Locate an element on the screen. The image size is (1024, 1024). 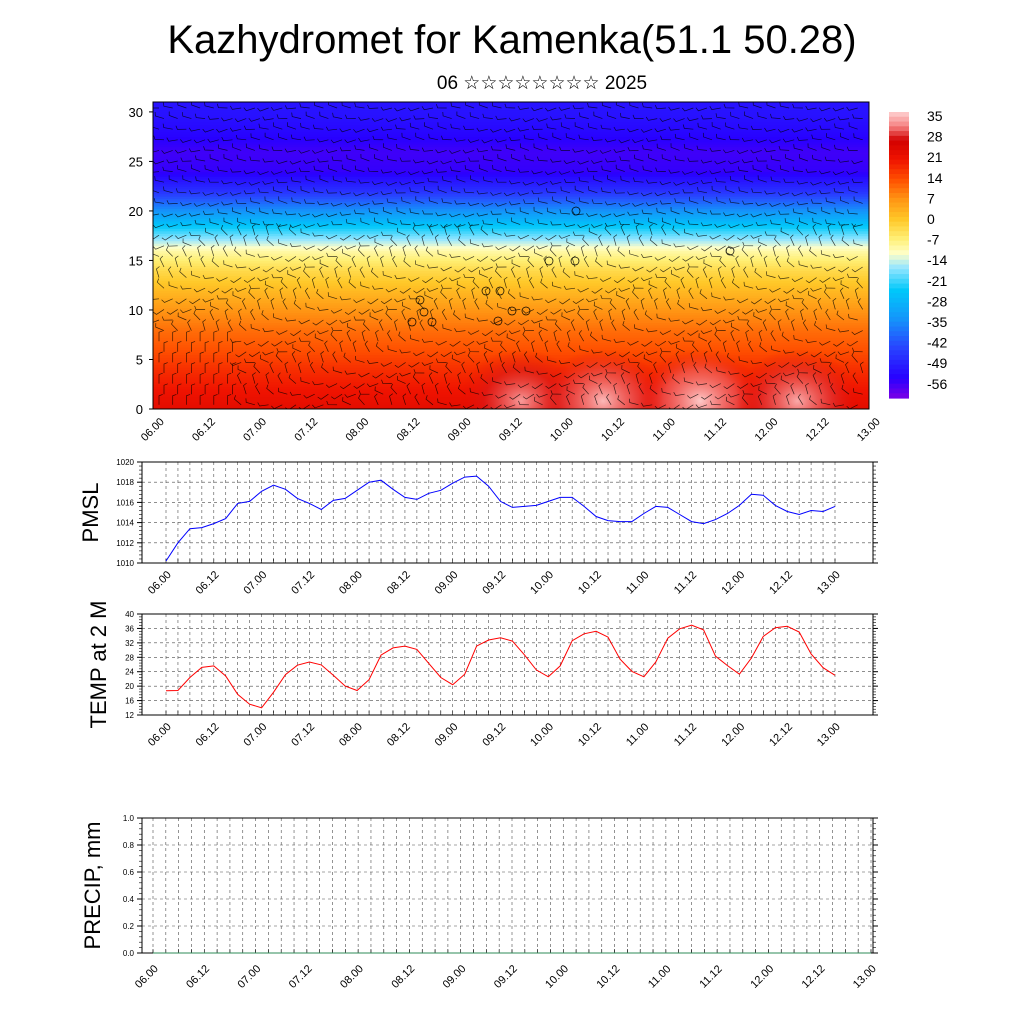
colorbar-label: 35 is located at coordinates (935, 116).